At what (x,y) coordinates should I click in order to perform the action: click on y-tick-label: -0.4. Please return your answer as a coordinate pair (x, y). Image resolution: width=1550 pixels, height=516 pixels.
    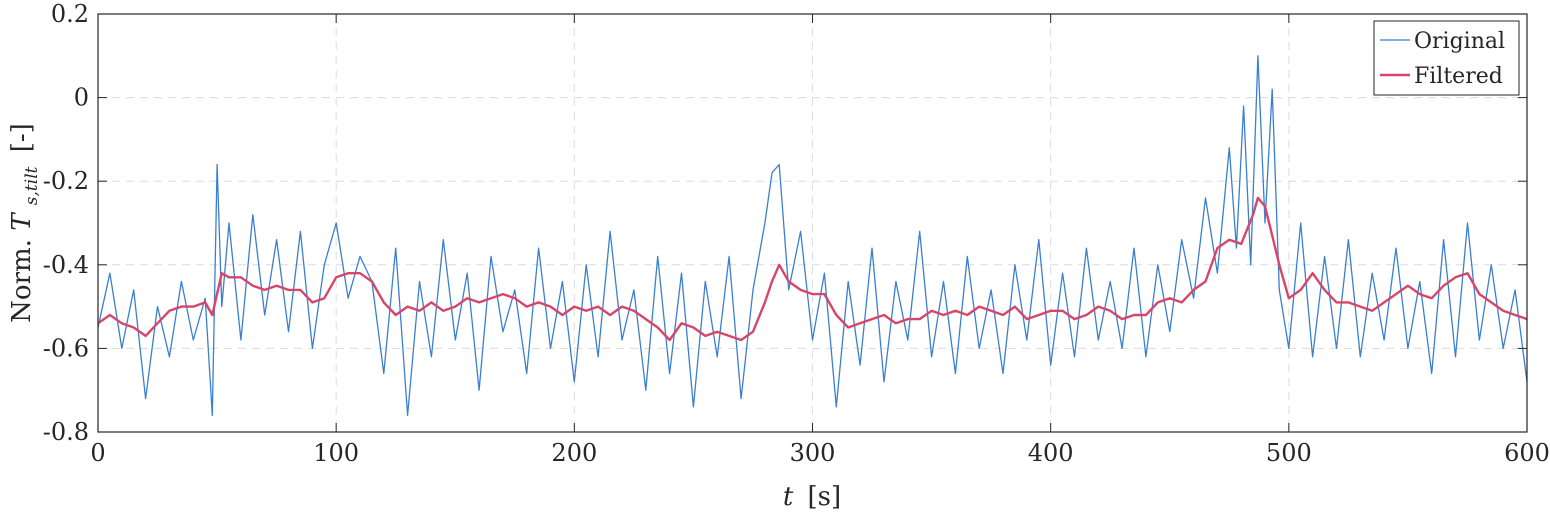
    Looking at the image, I should click on (66, 265).